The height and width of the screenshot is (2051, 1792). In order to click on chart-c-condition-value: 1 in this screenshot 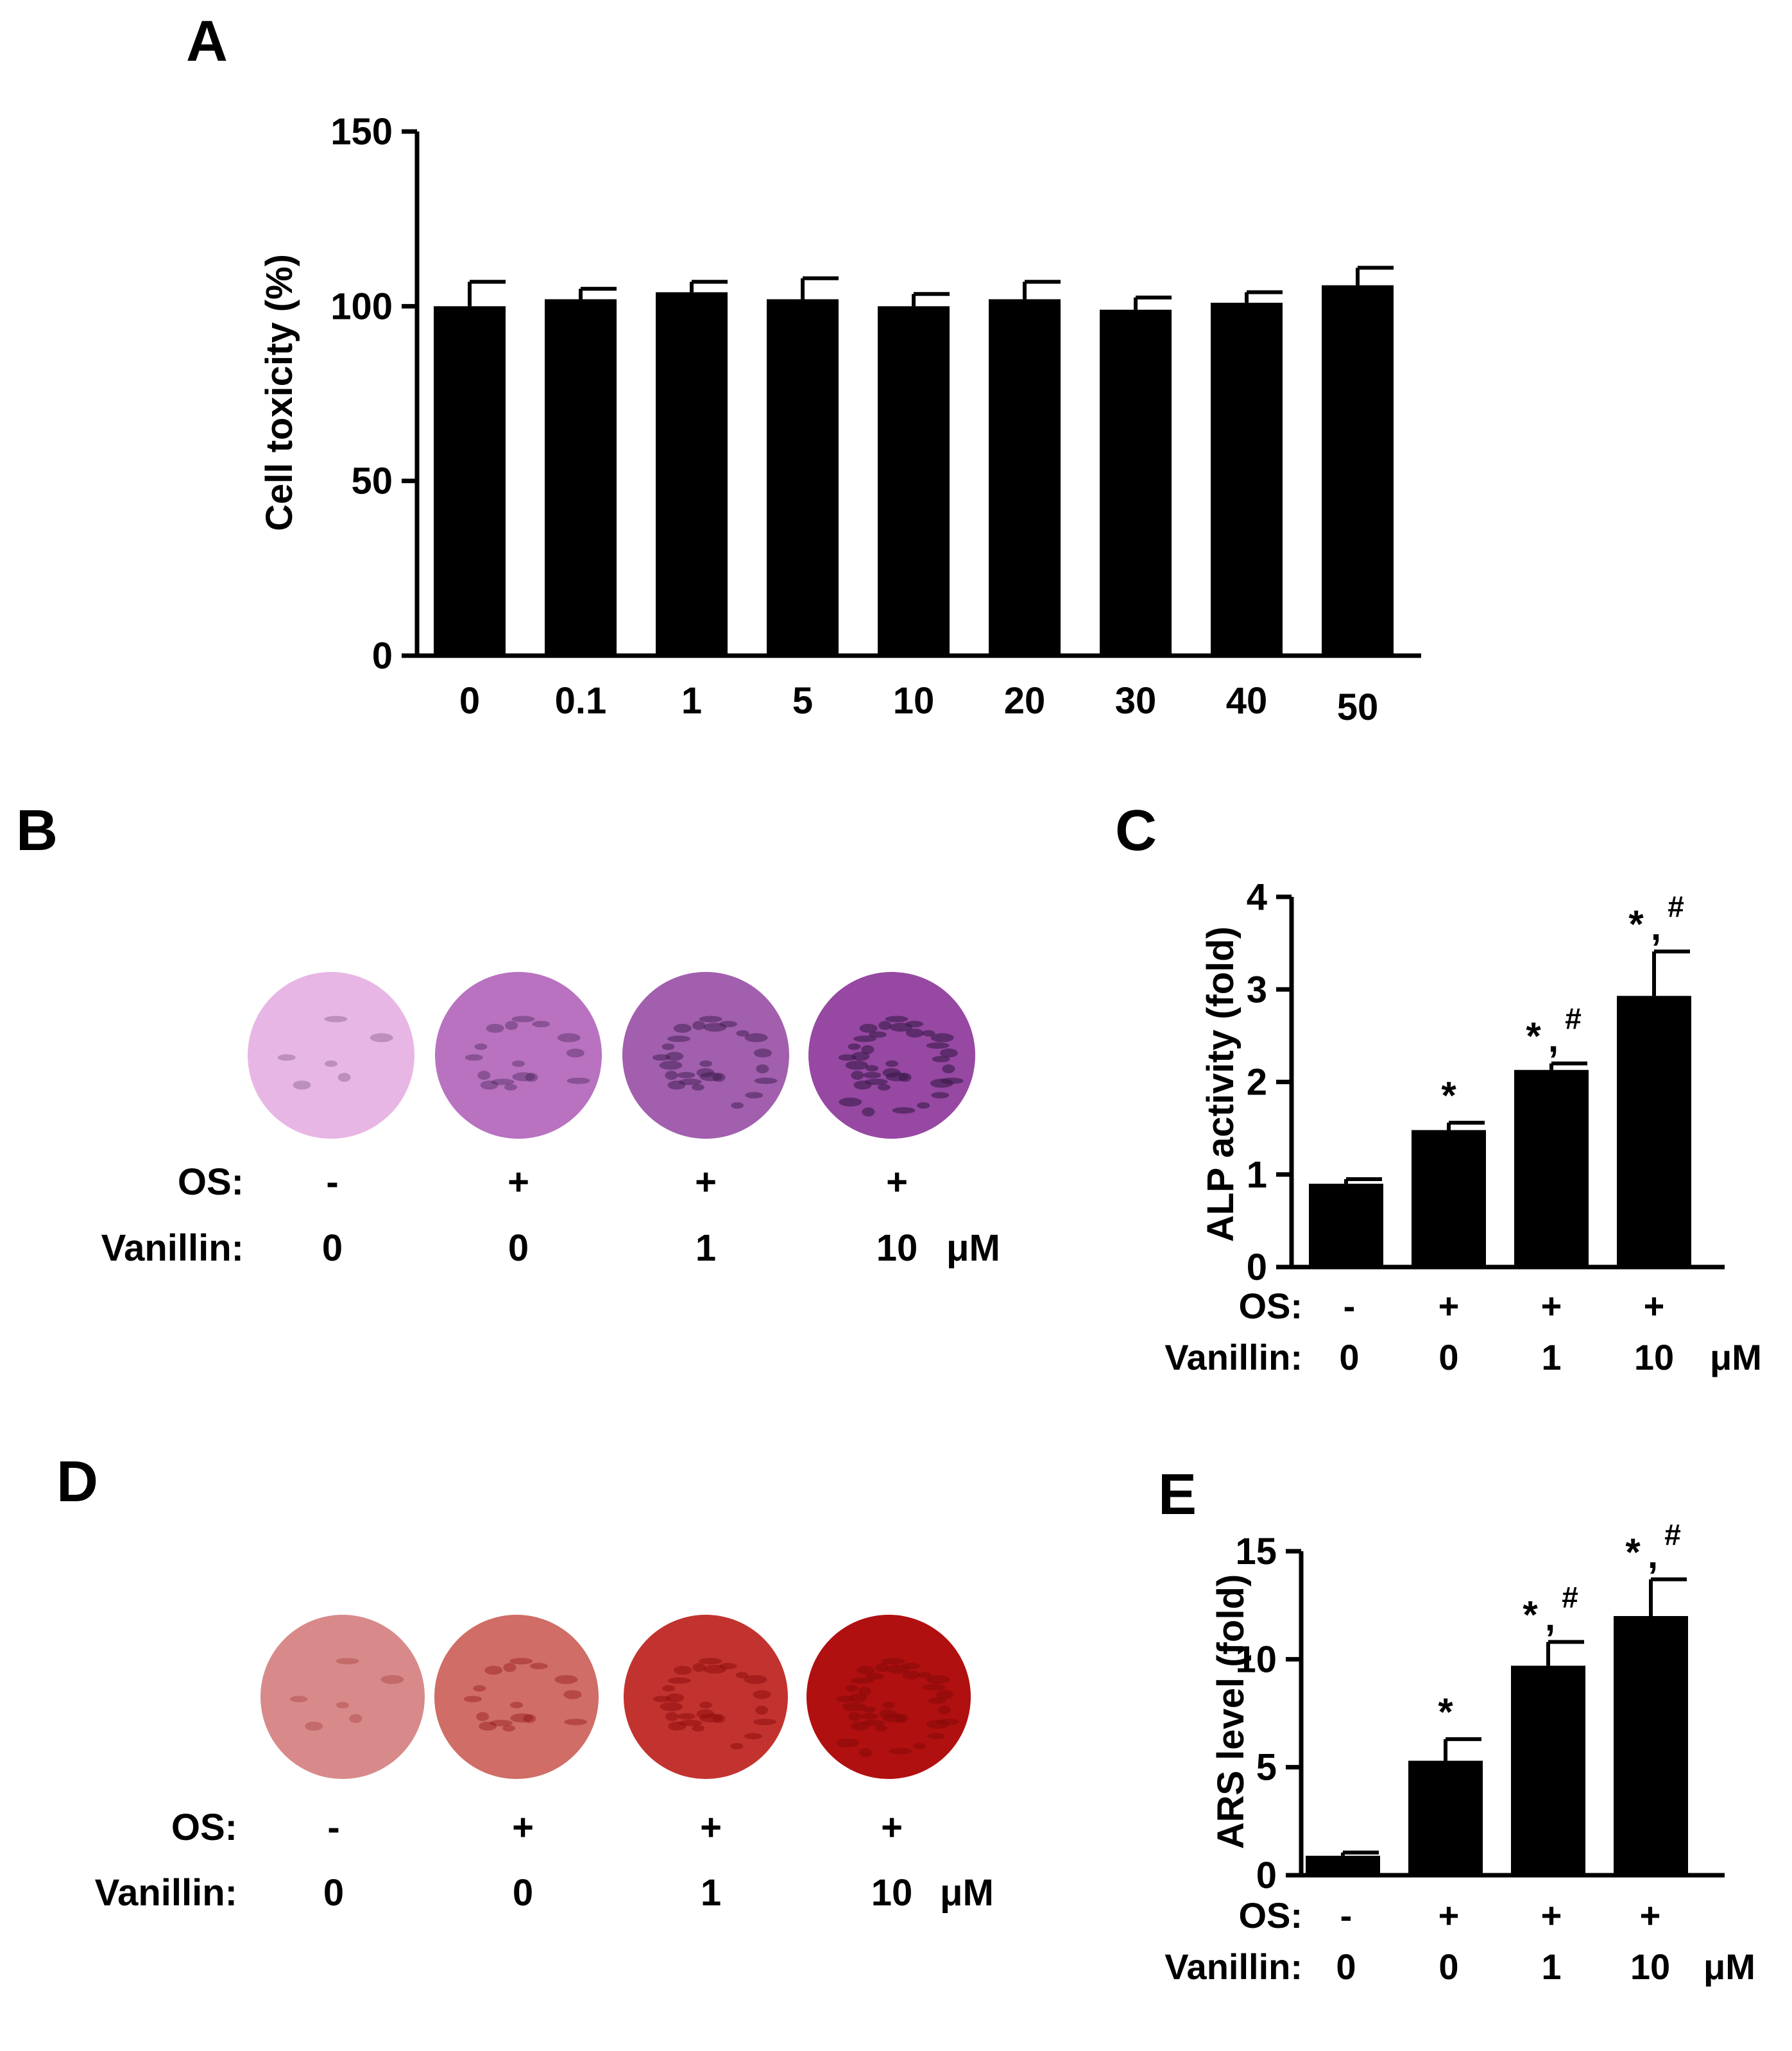, I will do `click(1551, 1357)`.